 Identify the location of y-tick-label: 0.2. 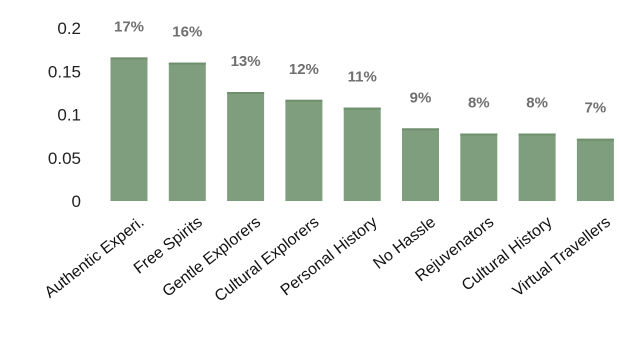
(69, 28).